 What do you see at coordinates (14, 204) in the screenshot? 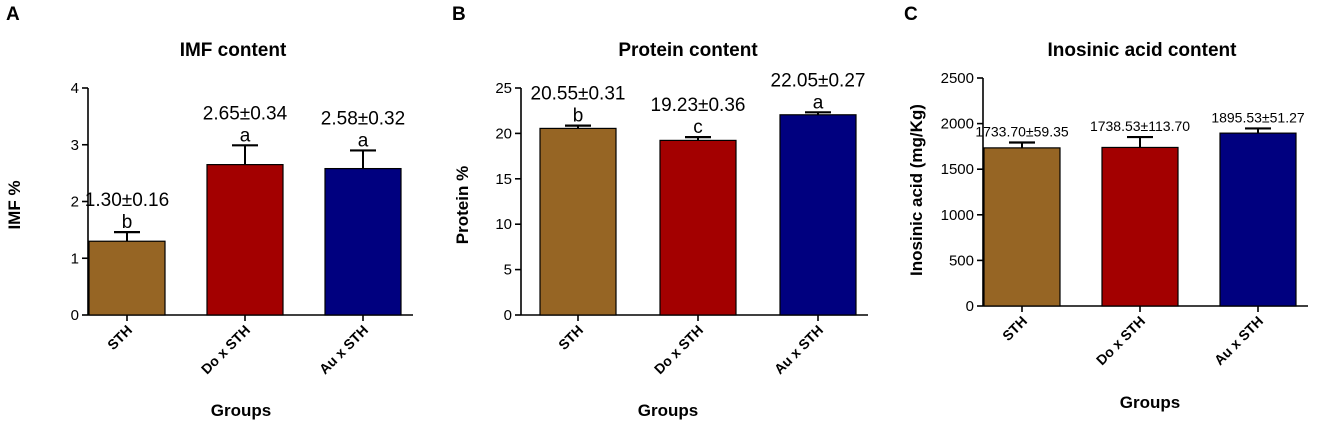
I see `y-axis-label: IMF %` at bounding box center [14, 204].